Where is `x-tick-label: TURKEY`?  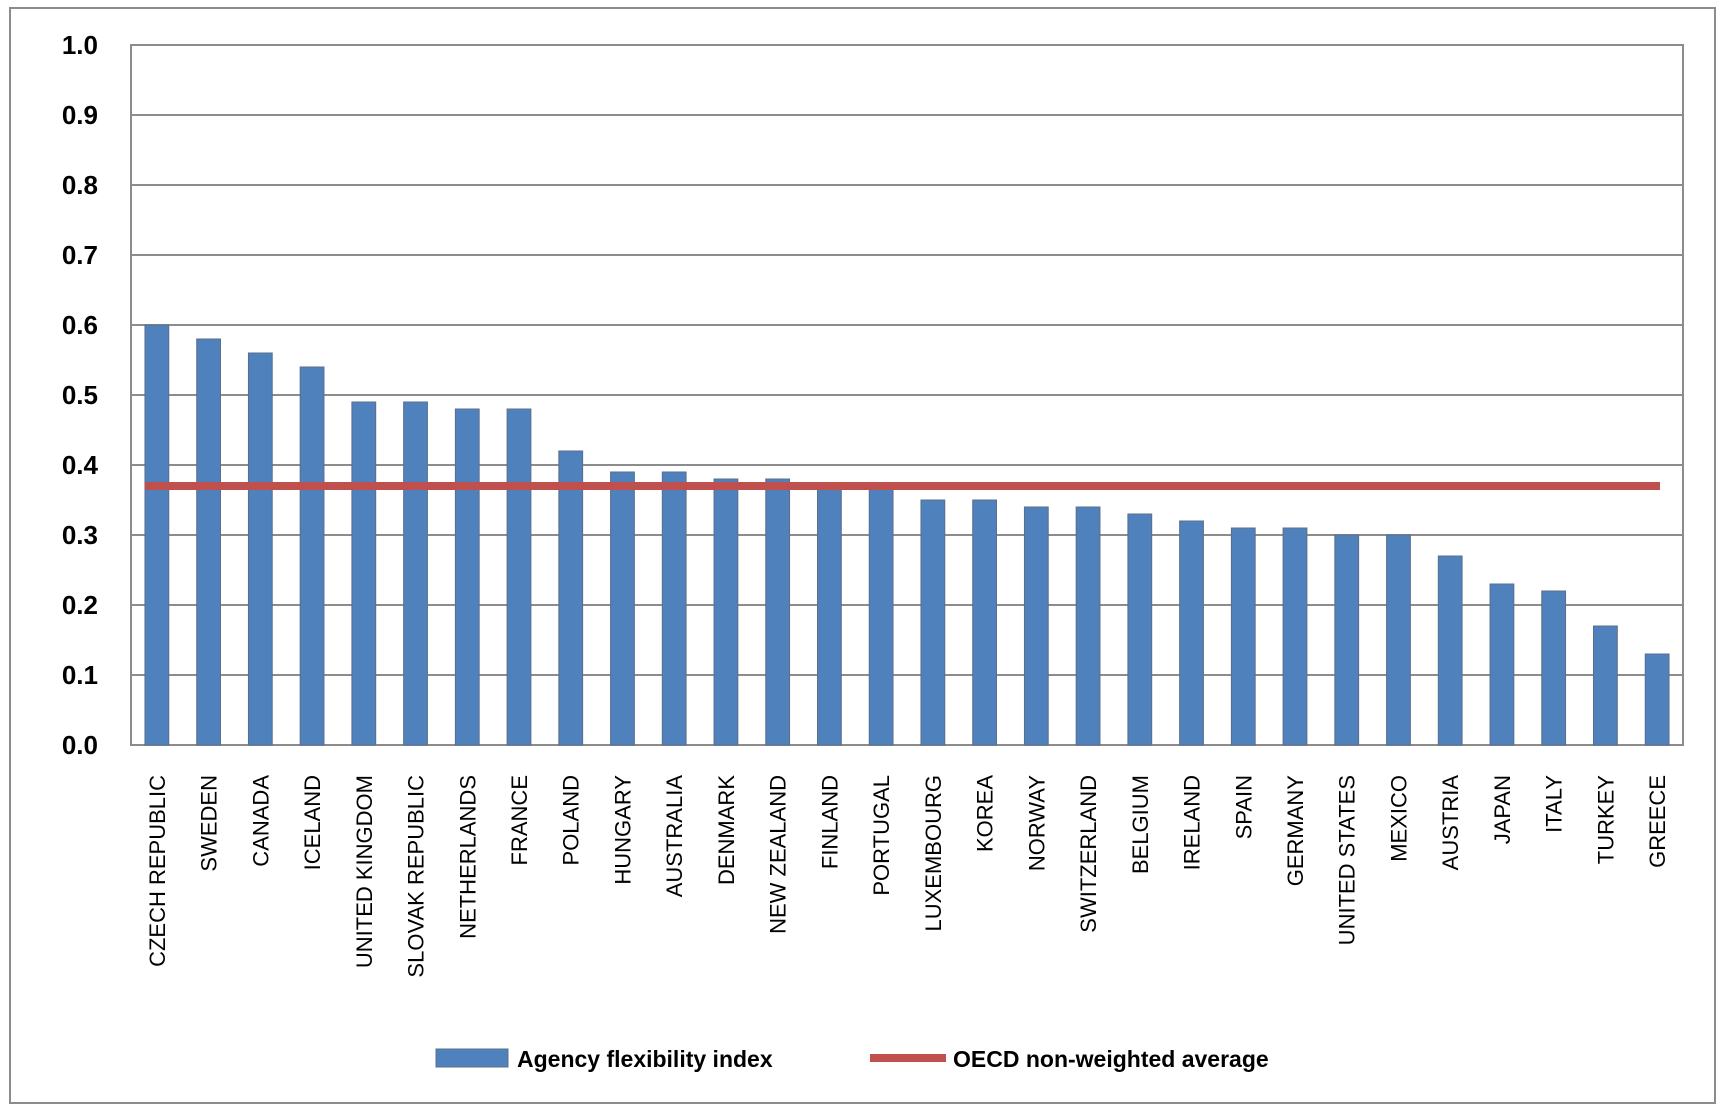 x-tick-label: TURKEY is located at coordinates (1605, 820).